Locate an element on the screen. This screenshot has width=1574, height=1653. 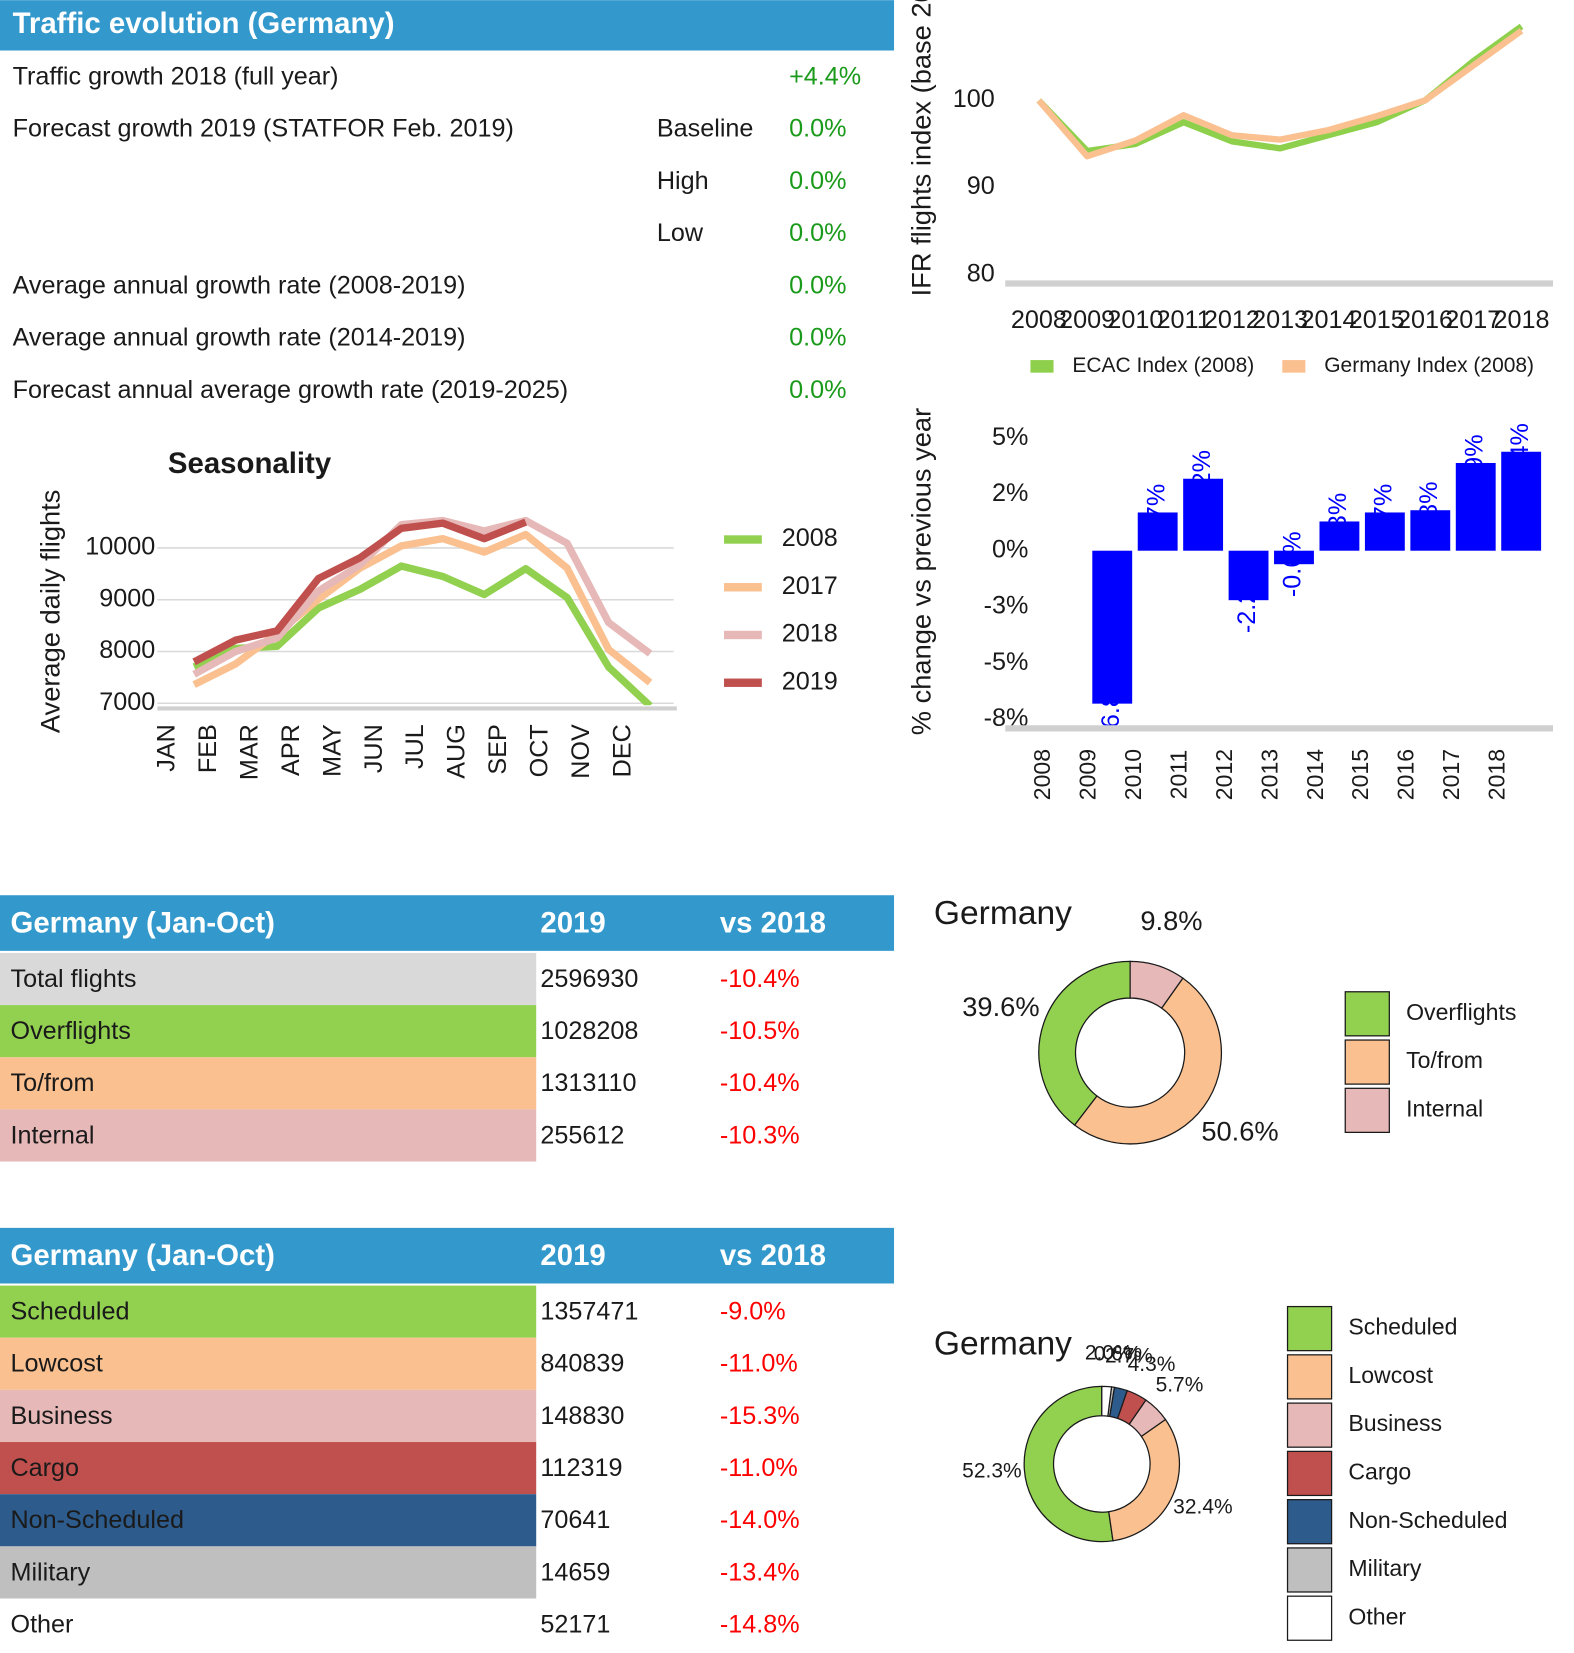
data-label: 4.3% is located at coordinates (1152, 1364).